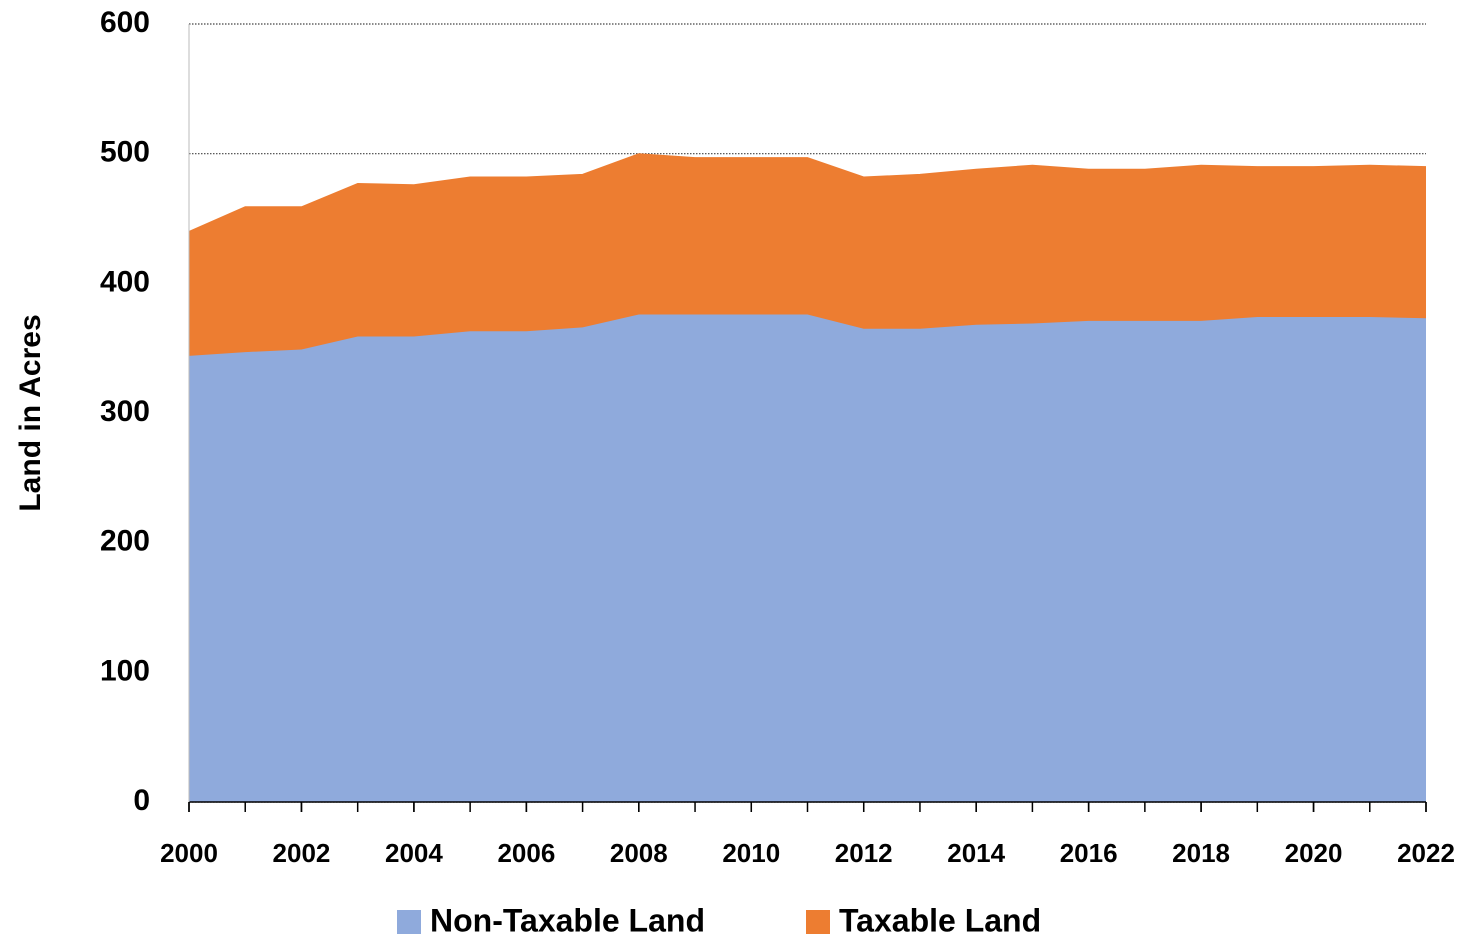 This screenshot has width=1476, height=940. I want to click on legend-label: Non-Taxable Land, so click(567, 920).